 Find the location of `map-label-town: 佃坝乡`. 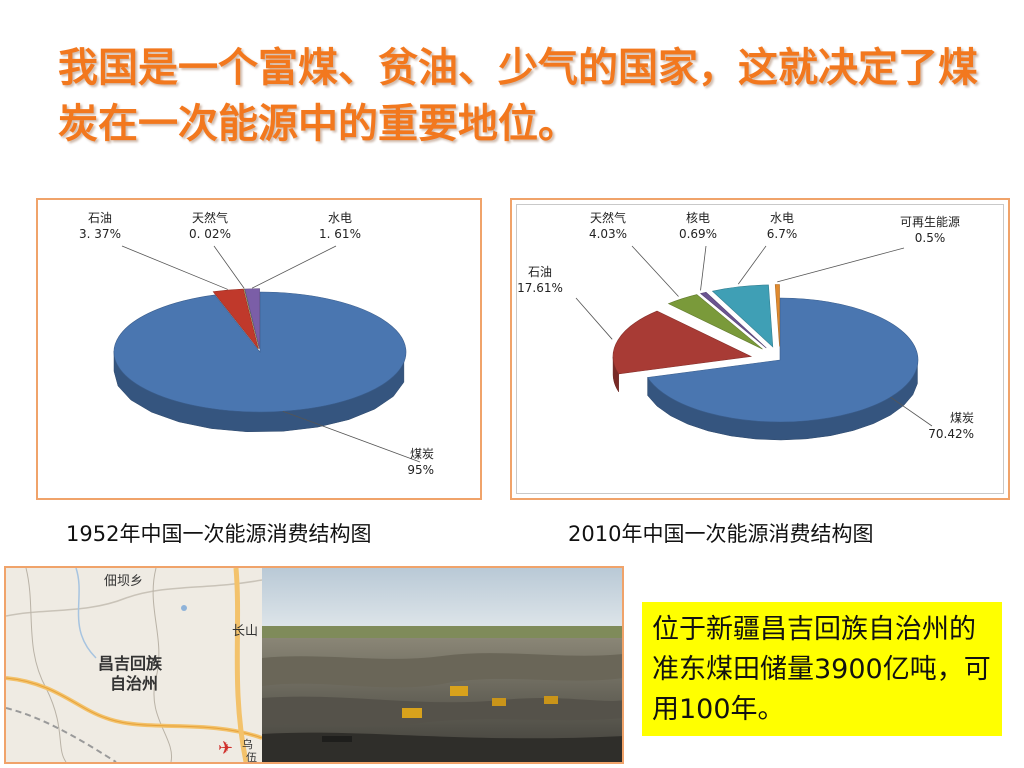

map-label-town: 佃坝乡 is located at coordinates (124, 581).